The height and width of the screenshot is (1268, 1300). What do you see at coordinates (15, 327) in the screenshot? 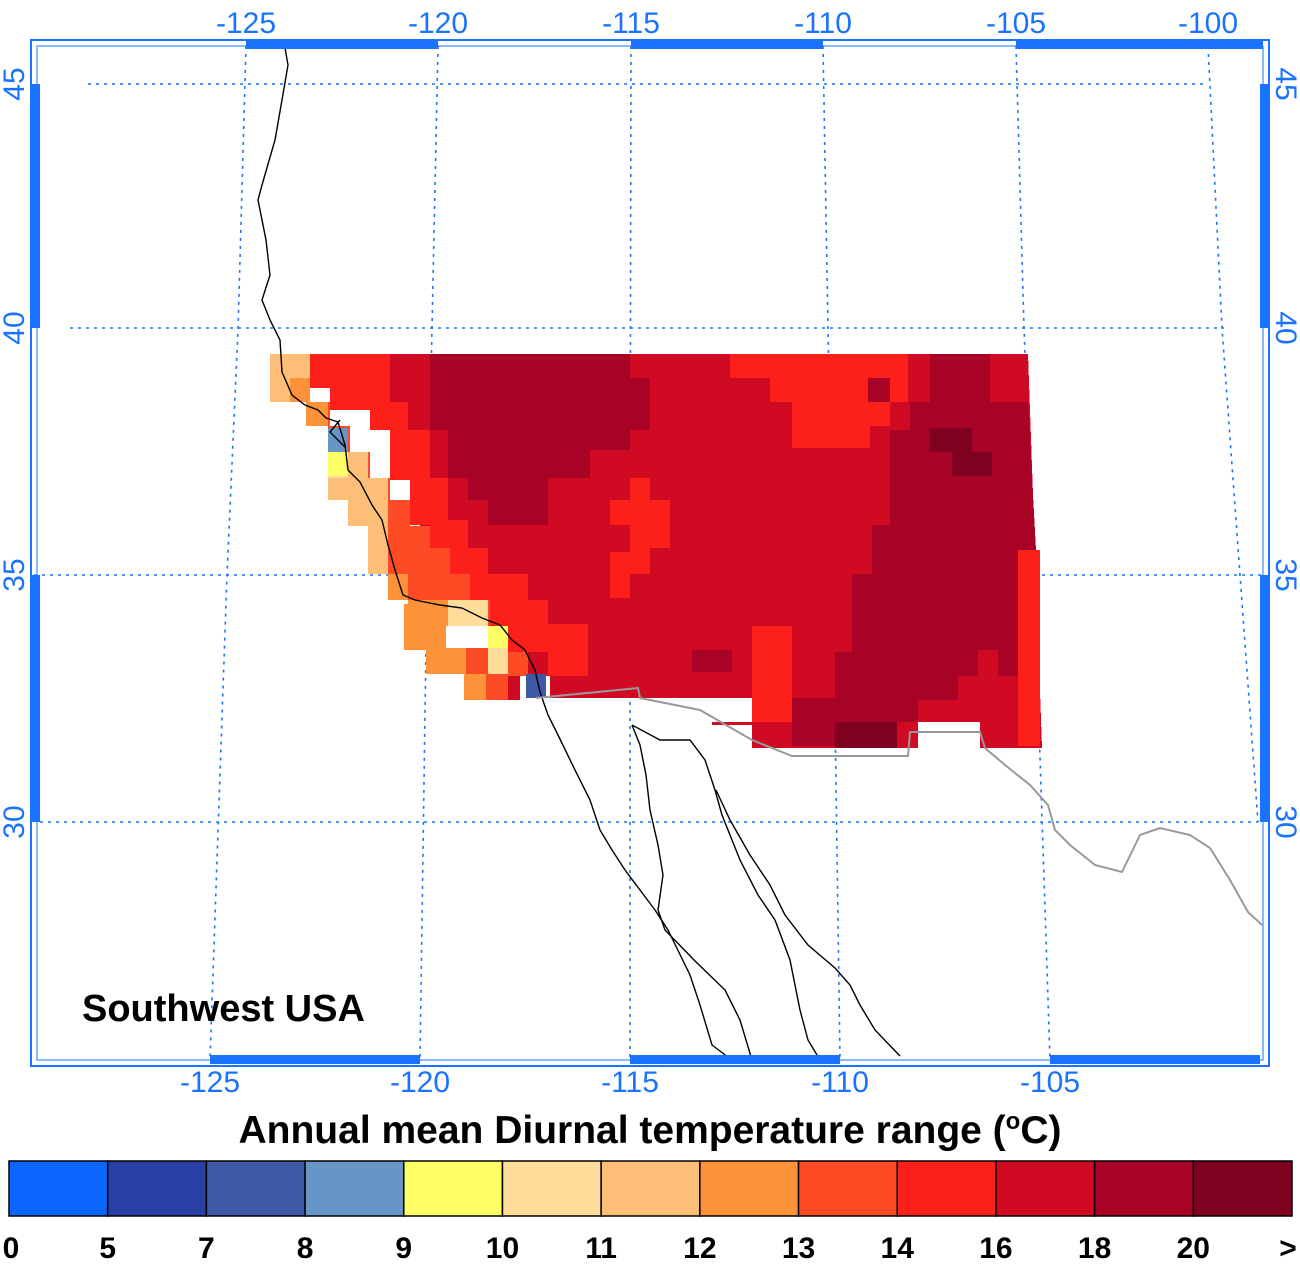
I see `lat-tick-left: 40` at bounding box center [15, 327].